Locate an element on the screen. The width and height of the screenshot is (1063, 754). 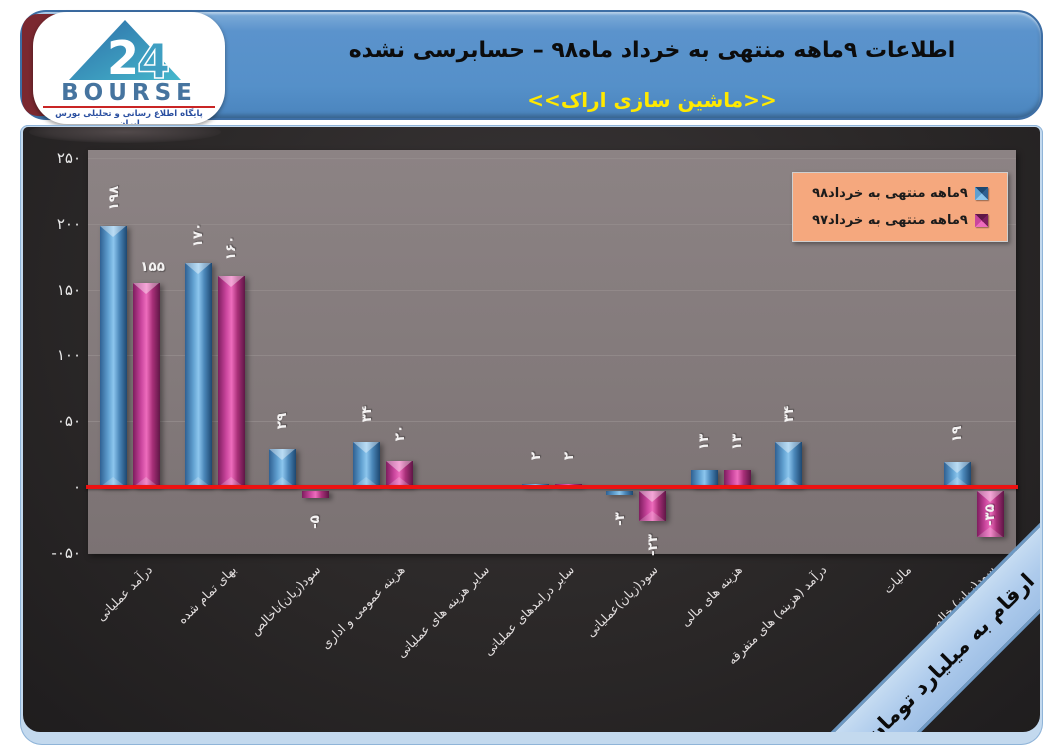
x-label-7: هزینه های مالی is located at coordinates (711, 596).